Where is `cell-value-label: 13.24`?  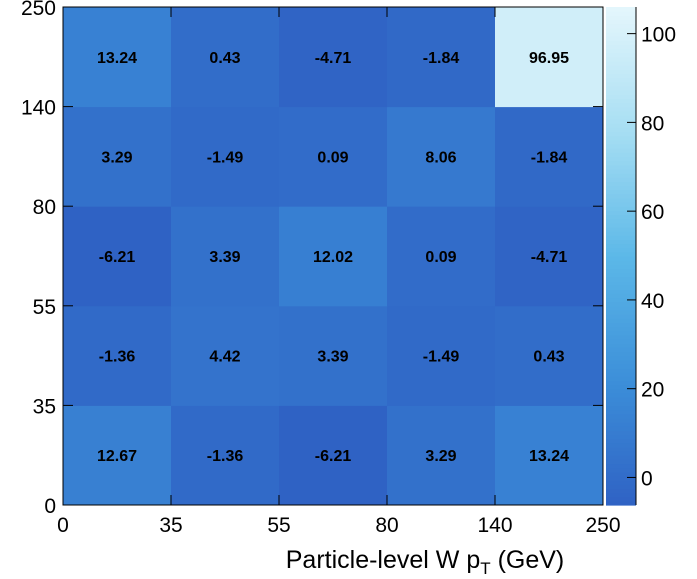 cell-value-label: 13.24 is located at coordinates (549, 456).